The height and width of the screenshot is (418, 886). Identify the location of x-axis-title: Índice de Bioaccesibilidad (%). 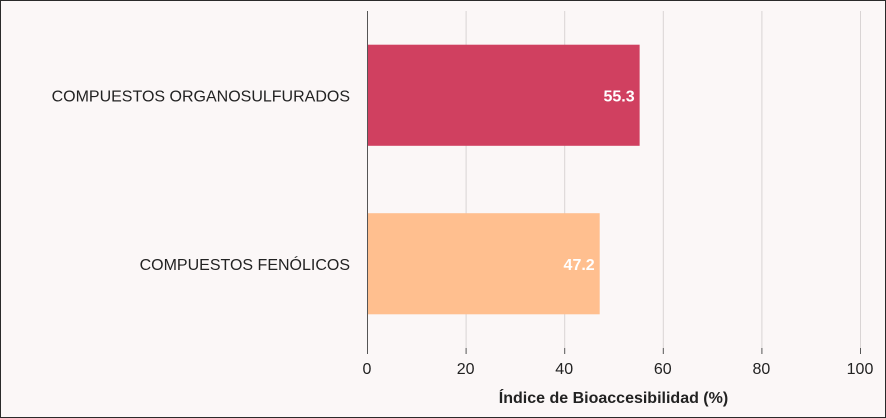
(613, 397).